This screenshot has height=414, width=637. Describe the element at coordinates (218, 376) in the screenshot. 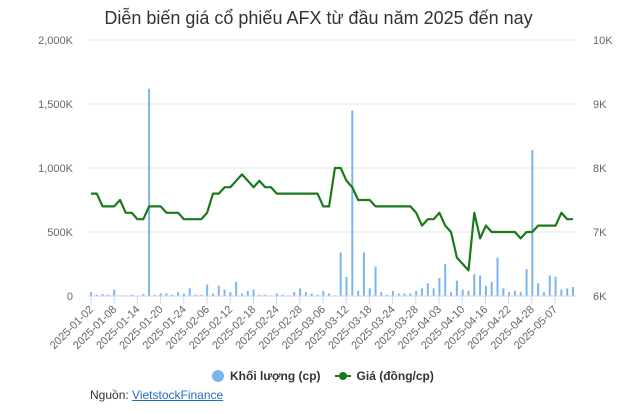

I see `circle-marker-icon` at that location.